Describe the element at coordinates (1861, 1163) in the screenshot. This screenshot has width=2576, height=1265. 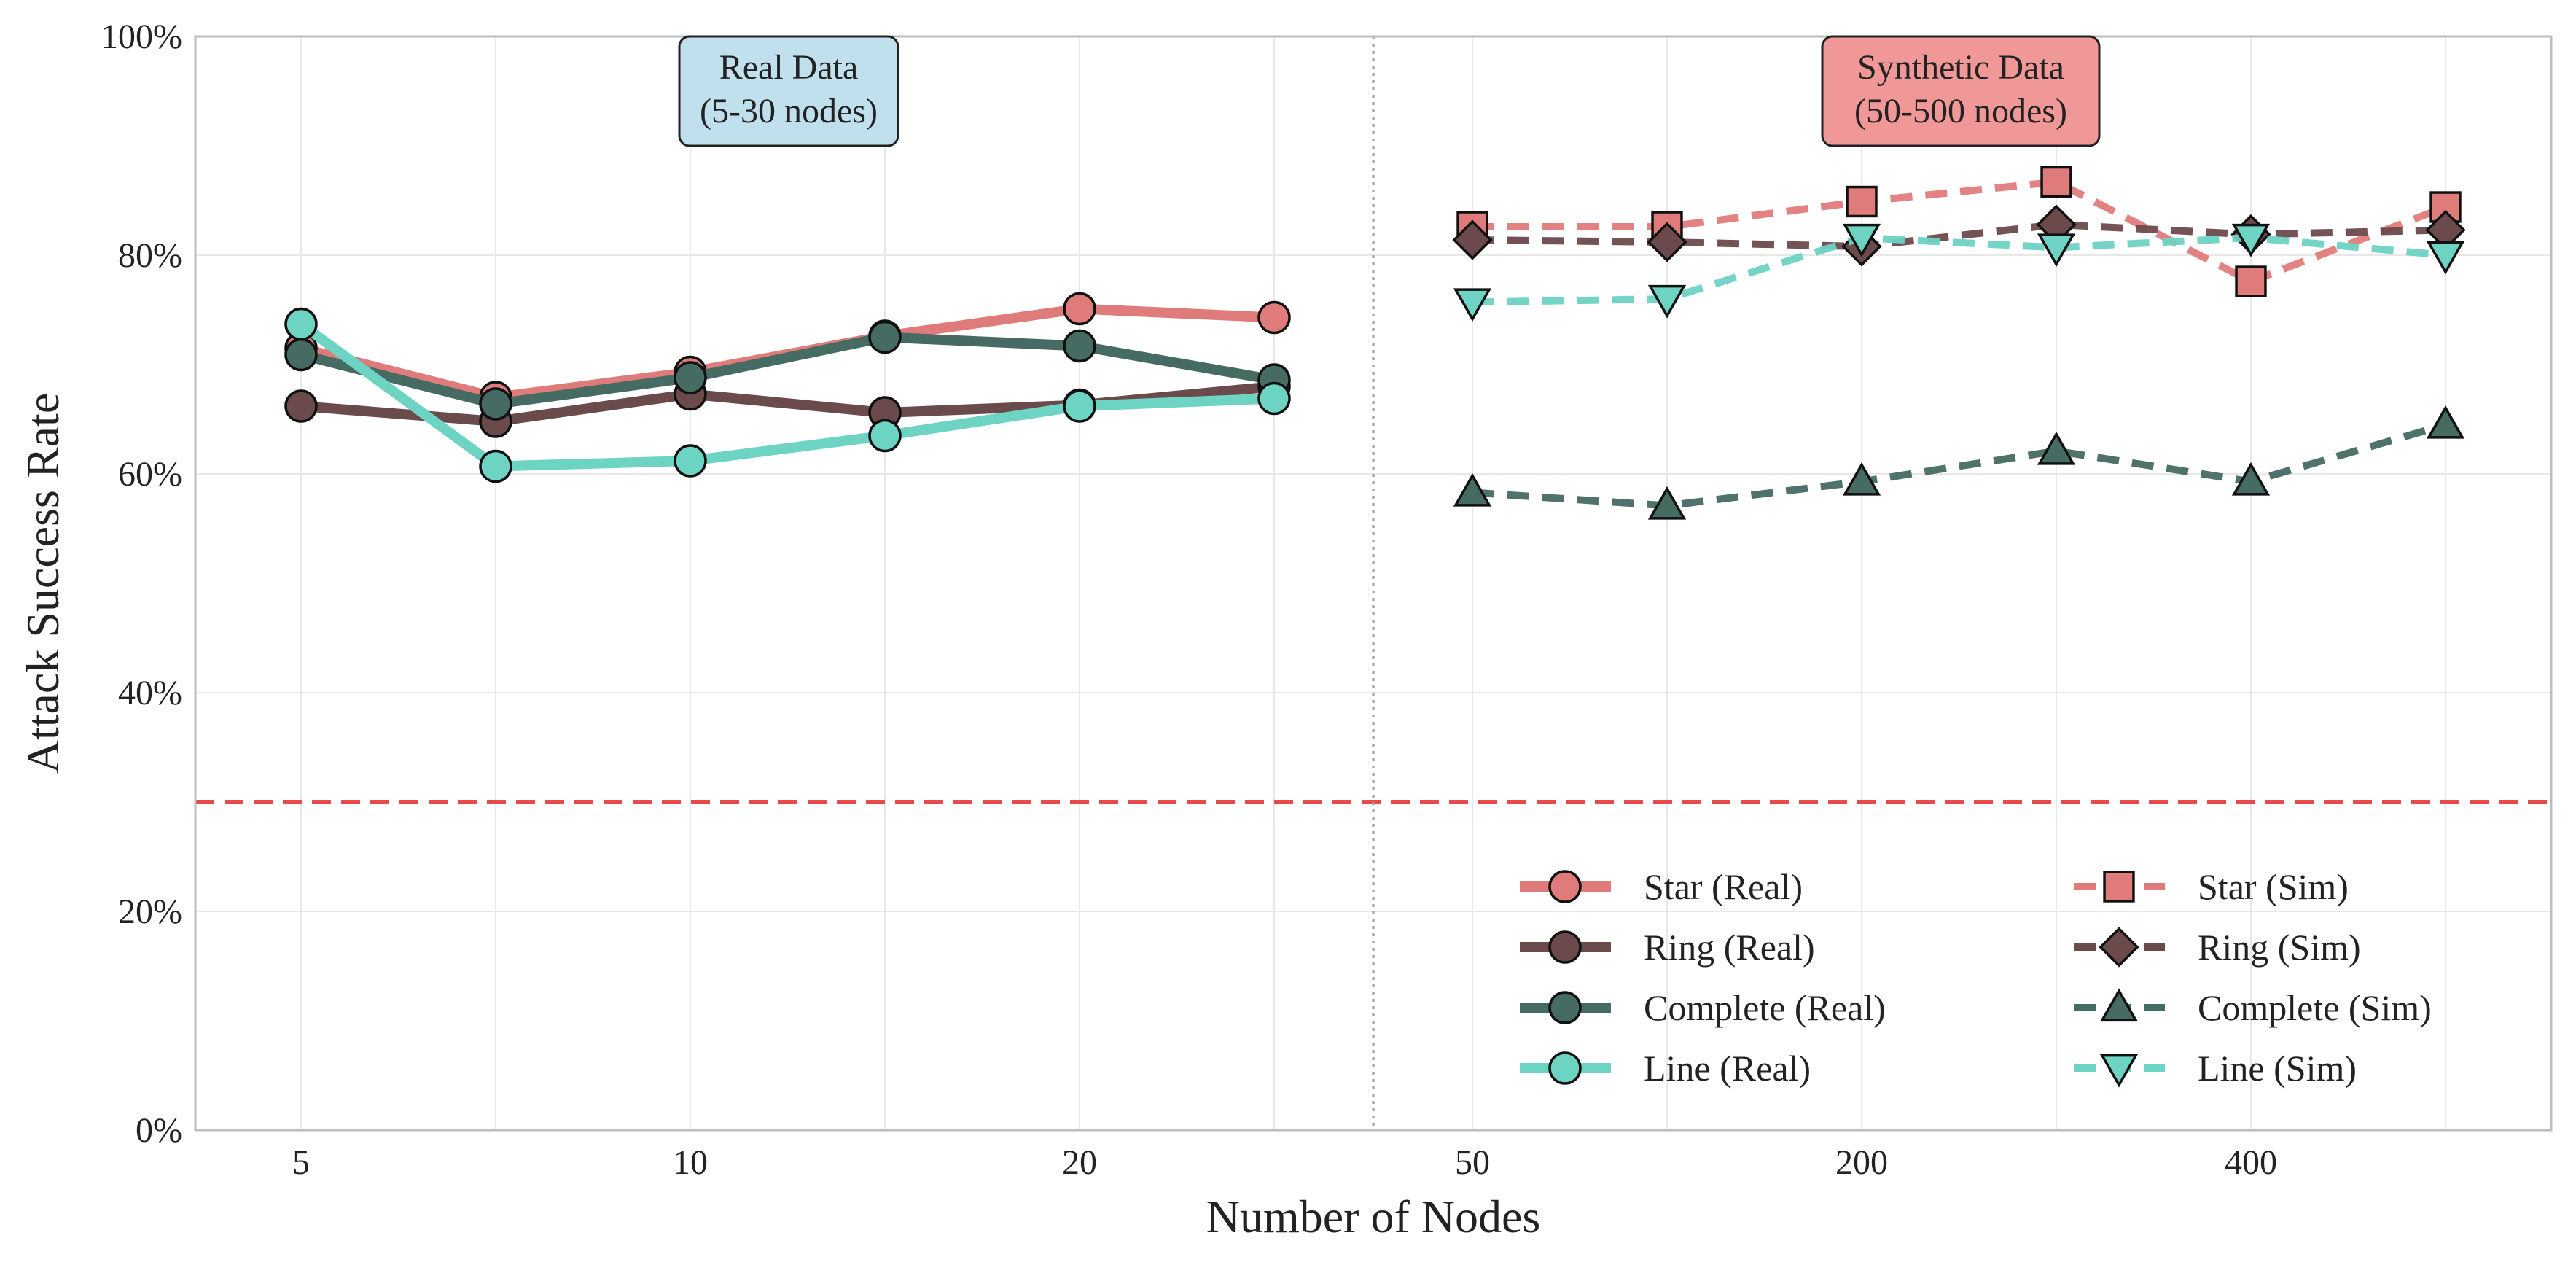
I see `x-tick-label: 200` at that location.